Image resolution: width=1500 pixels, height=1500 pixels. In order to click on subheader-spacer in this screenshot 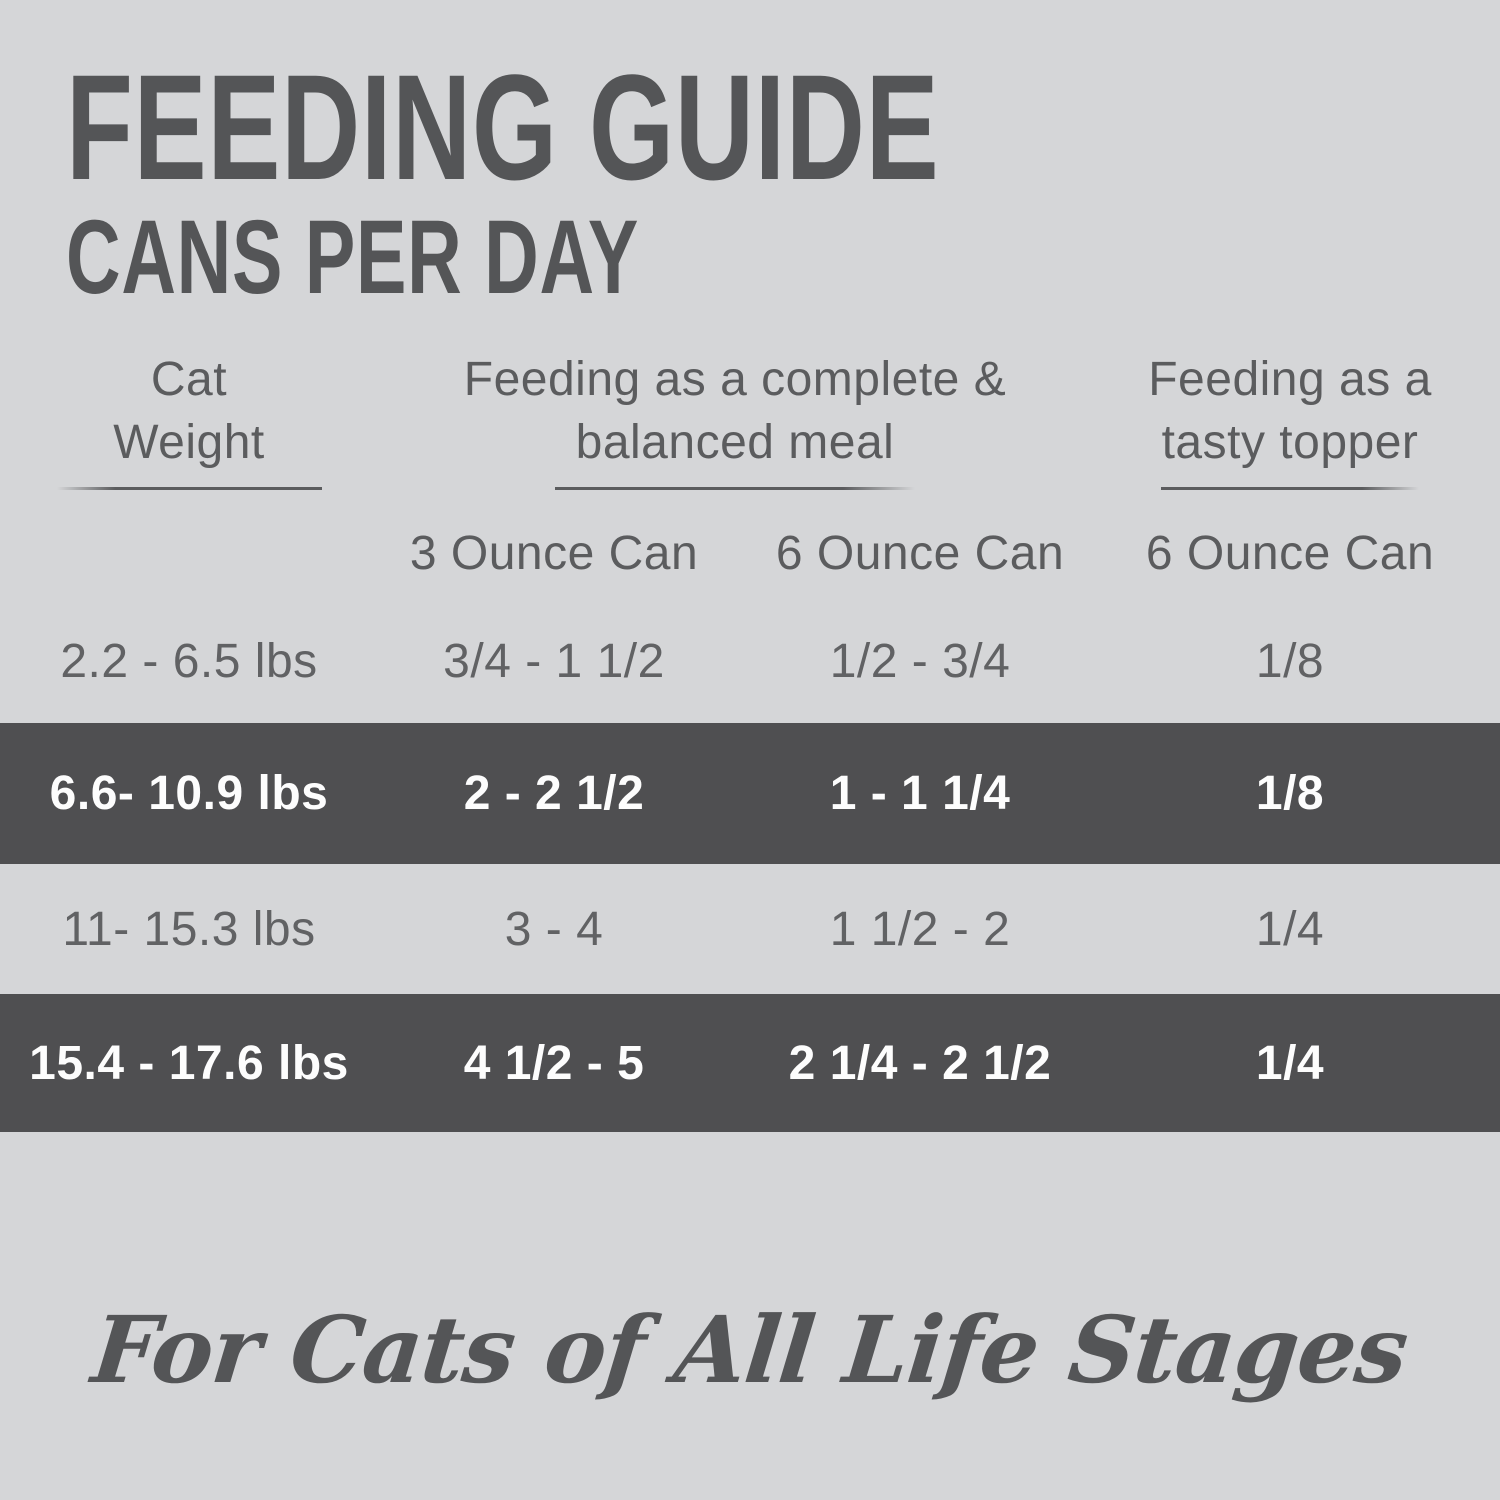, I will do `click(189, 553)`.